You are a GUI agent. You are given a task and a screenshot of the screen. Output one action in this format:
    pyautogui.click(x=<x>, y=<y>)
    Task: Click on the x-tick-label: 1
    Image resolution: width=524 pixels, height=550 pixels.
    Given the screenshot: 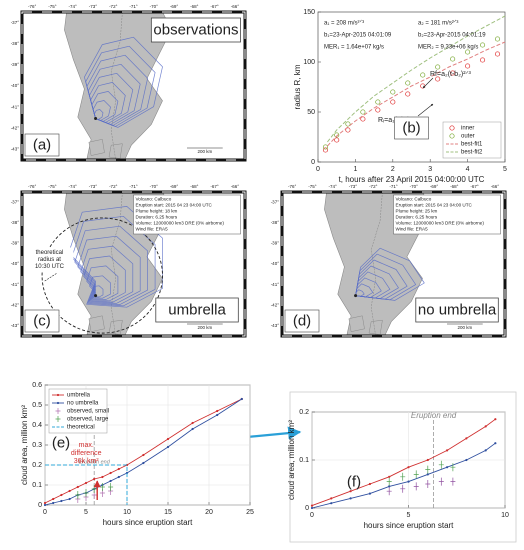 What is the action you would take?
    pyautogui.click(x=355, y=169)
    